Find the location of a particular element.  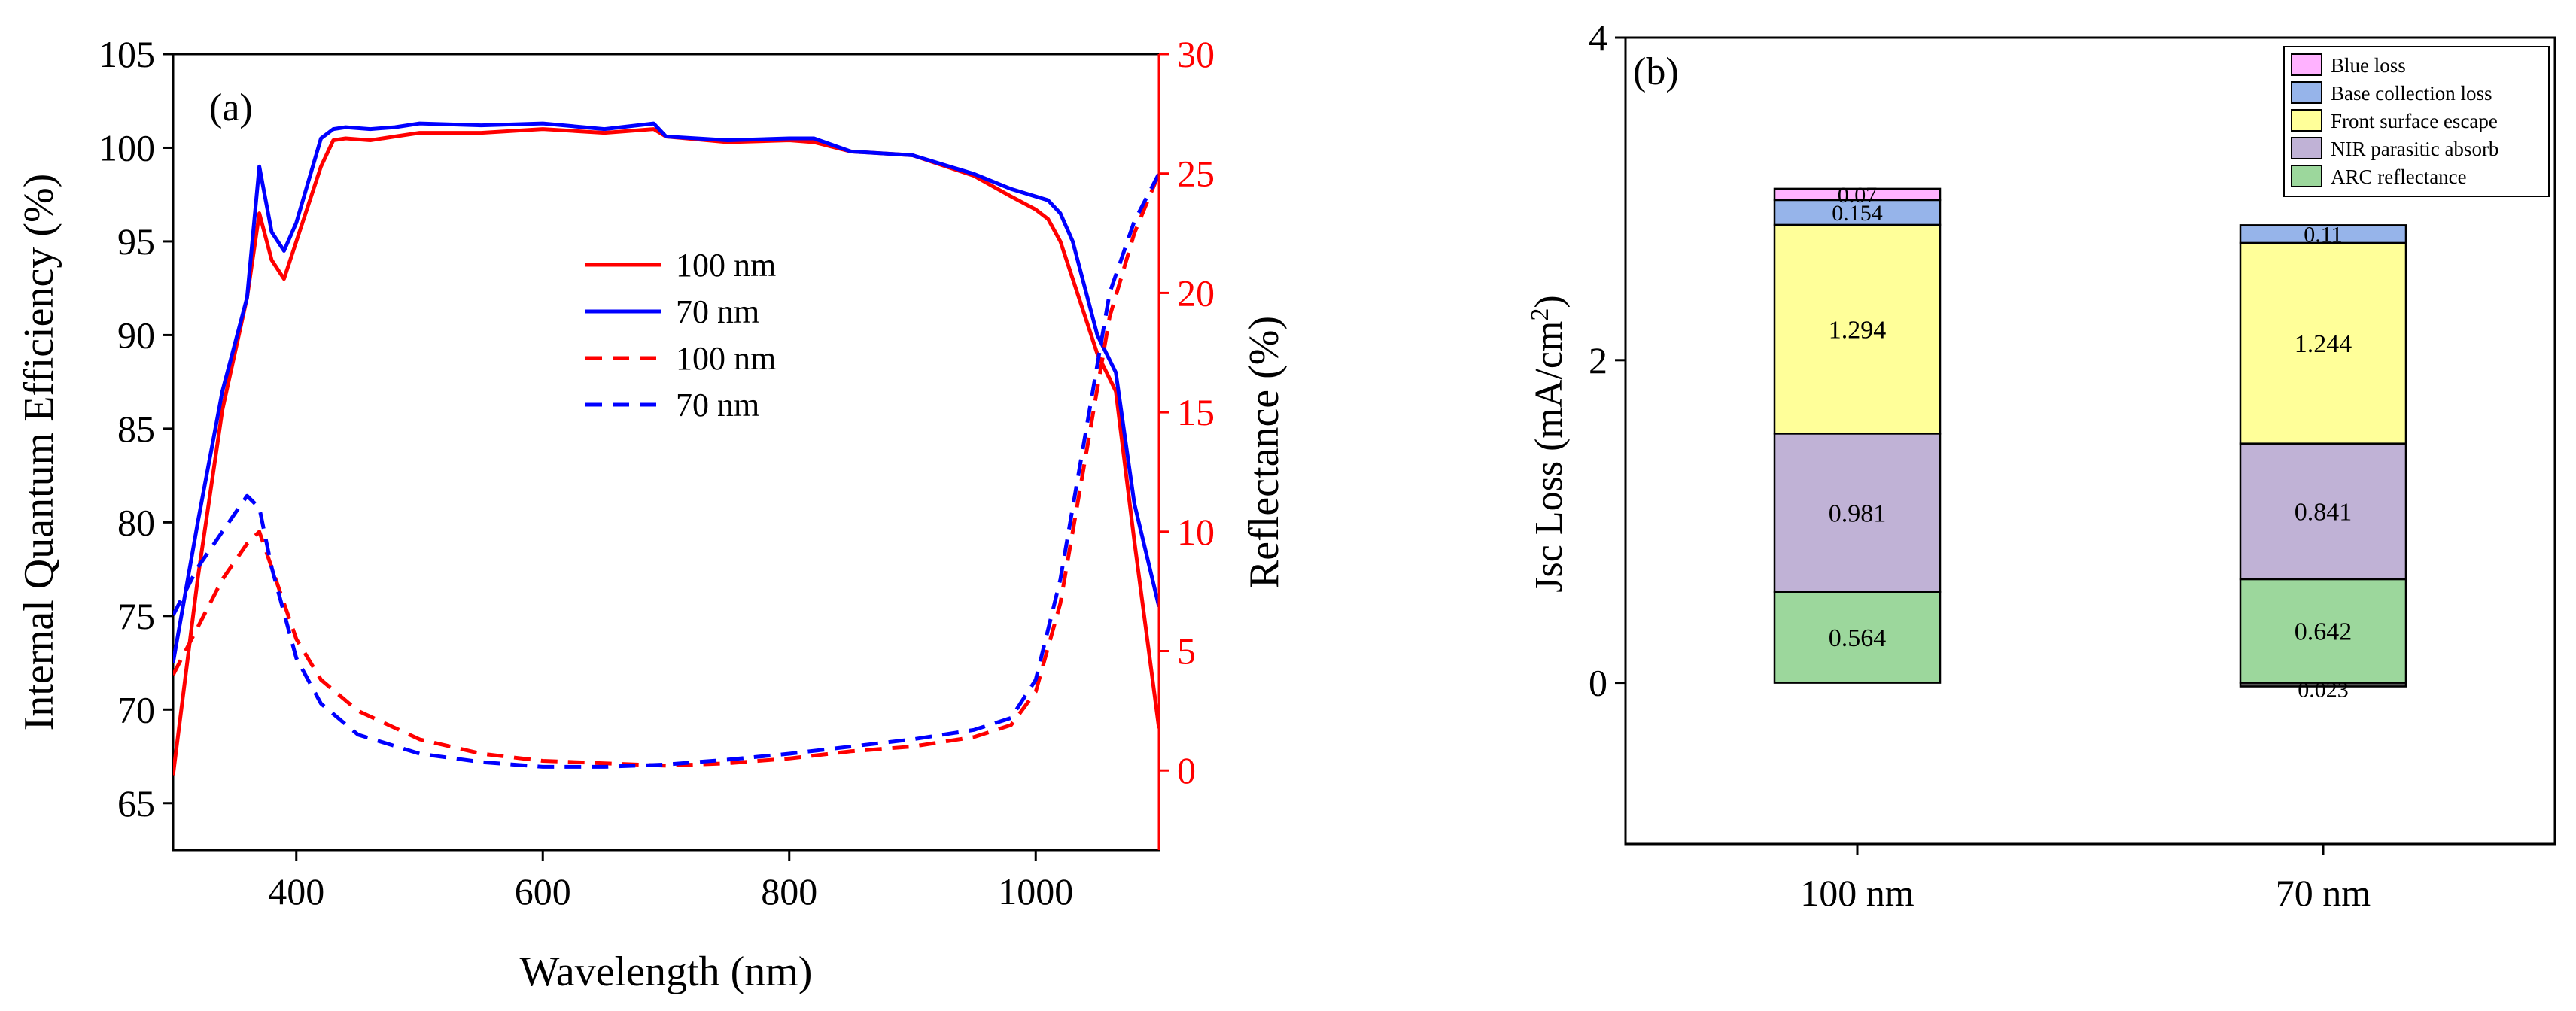

panel-a-left-tick-label: 100 is located at coordinates (127, 147).